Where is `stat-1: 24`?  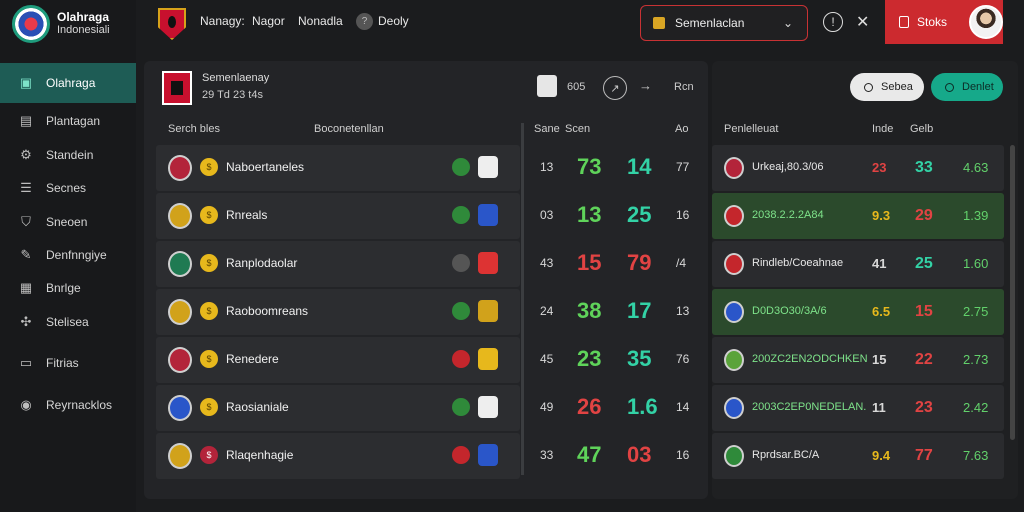
stat-1: 24 is located at coordinates (547, 311).